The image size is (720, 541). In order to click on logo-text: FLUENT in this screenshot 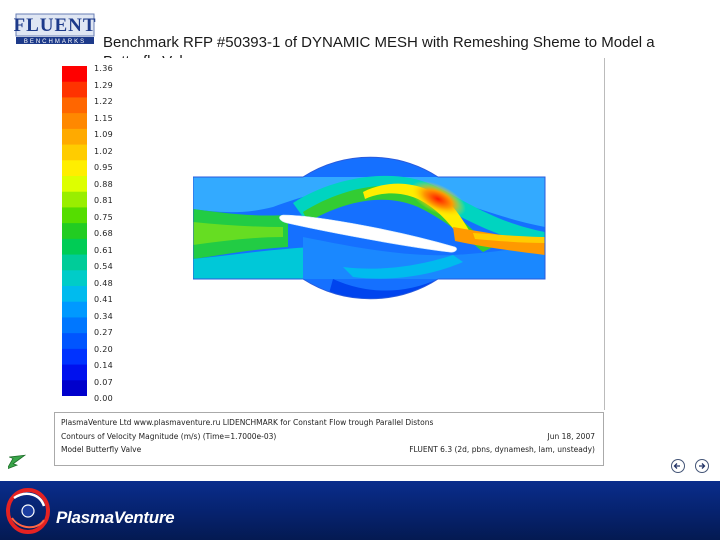, I will do `click(55, 25)`.